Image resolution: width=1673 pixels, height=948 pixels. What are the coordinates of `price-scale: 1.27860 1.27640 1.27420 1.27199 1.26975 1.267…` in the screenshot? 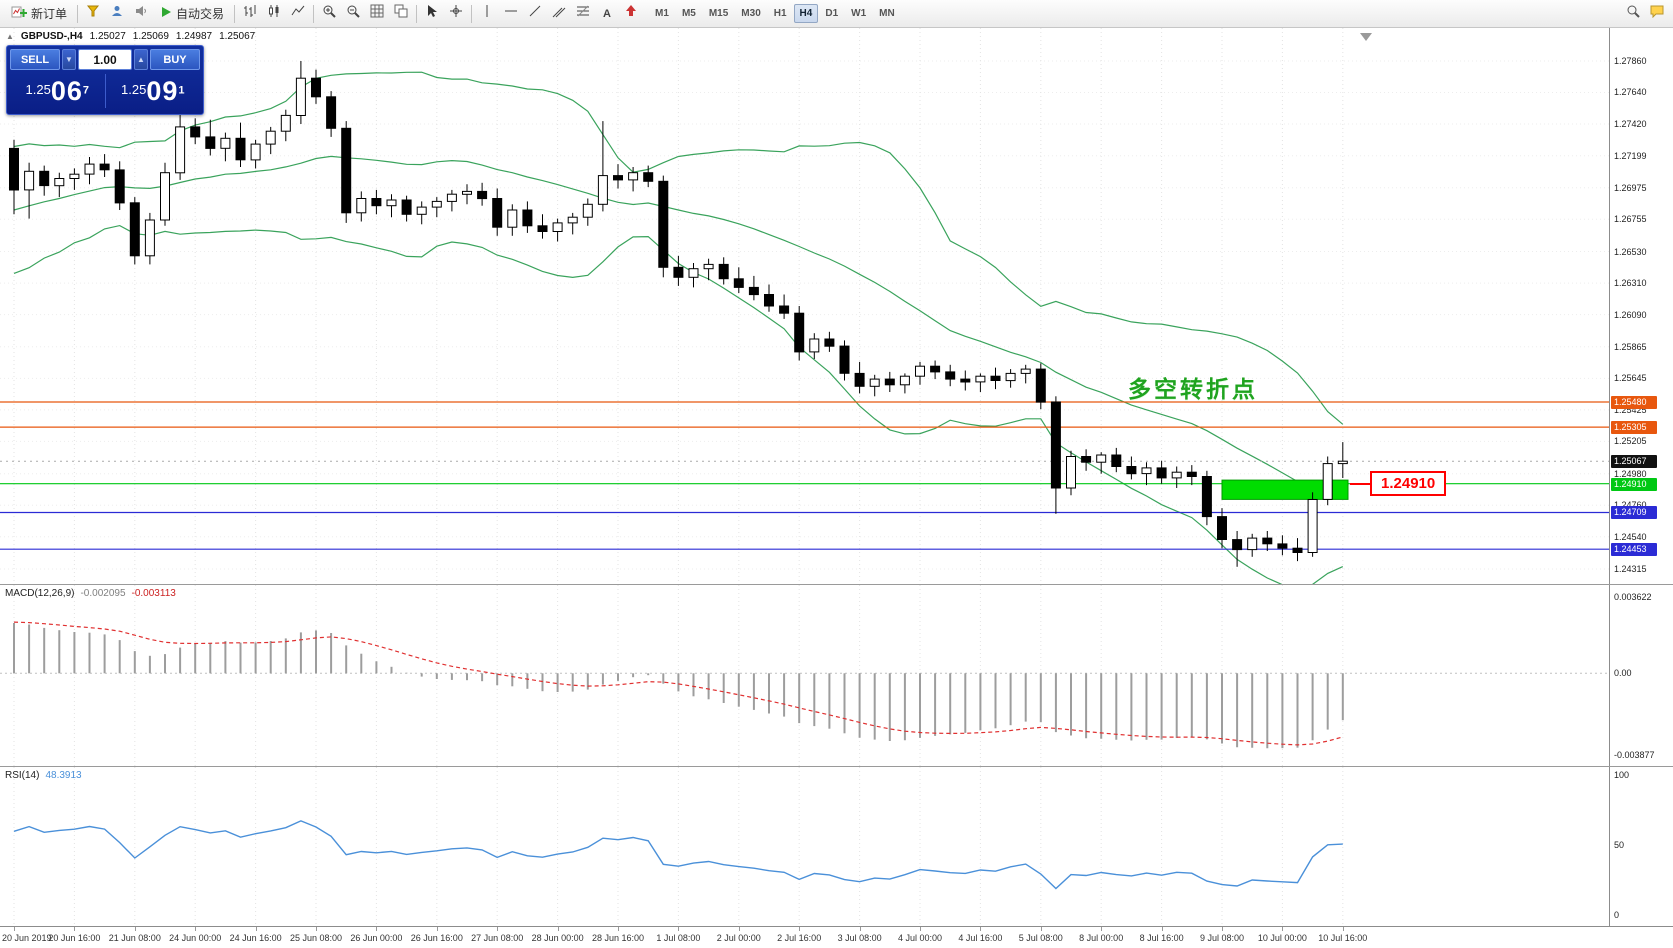 It's located at (1641, 306).